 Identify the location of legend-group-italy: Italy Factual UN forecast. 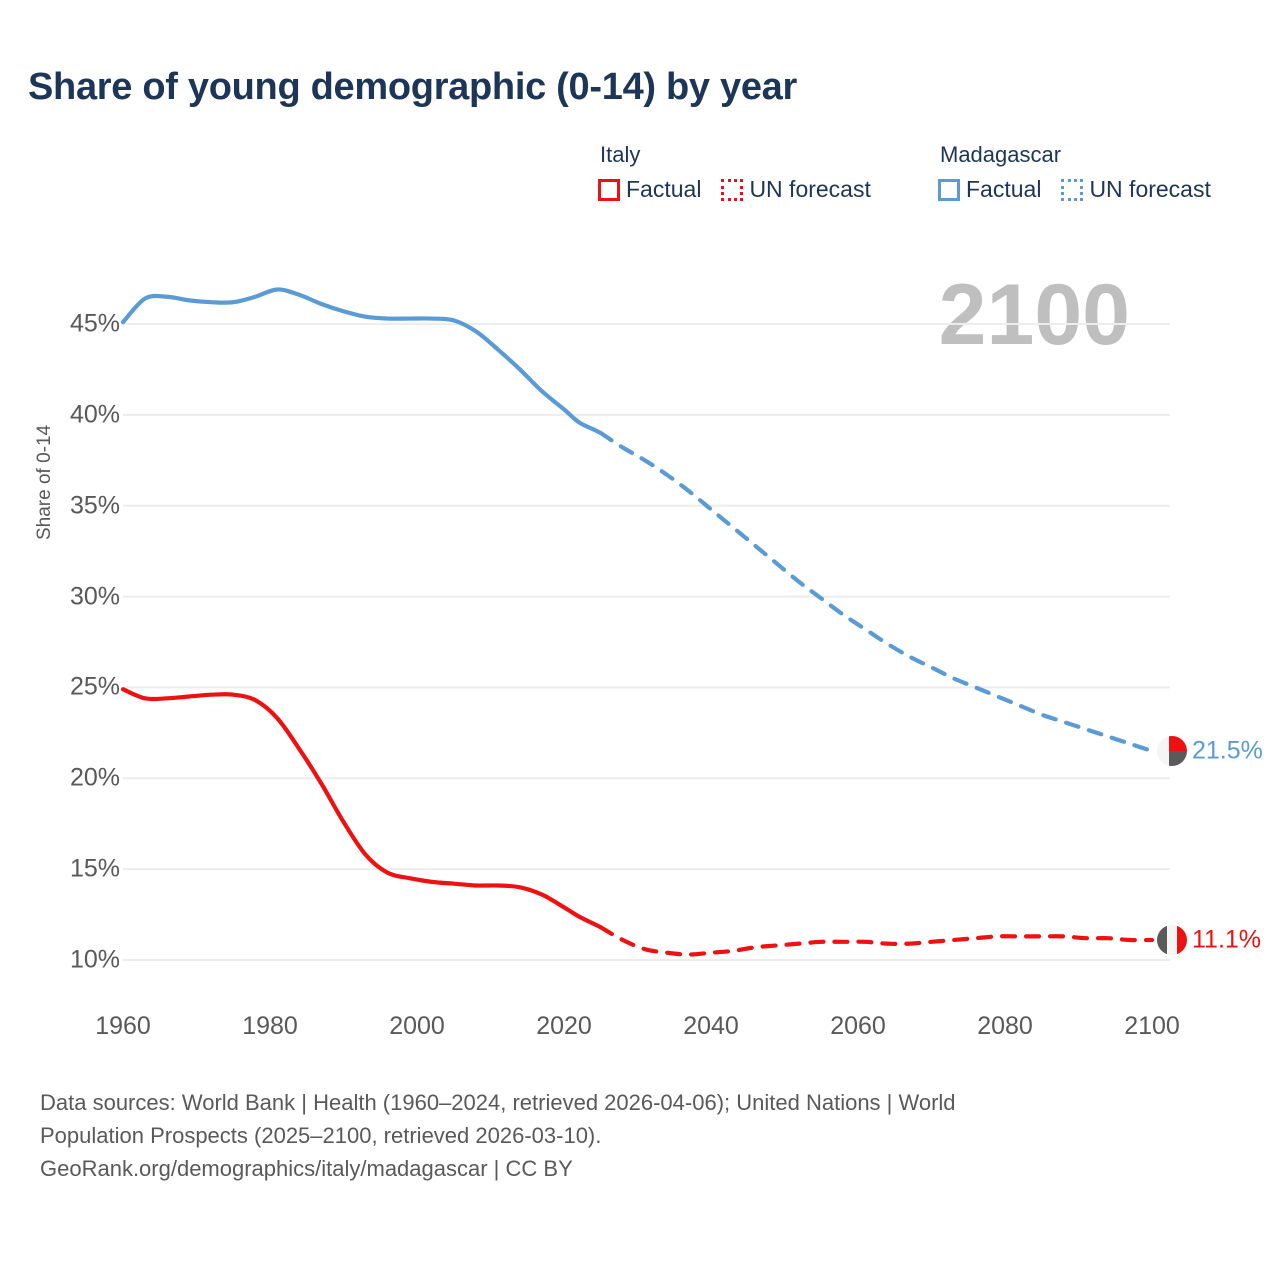
(768, 172).